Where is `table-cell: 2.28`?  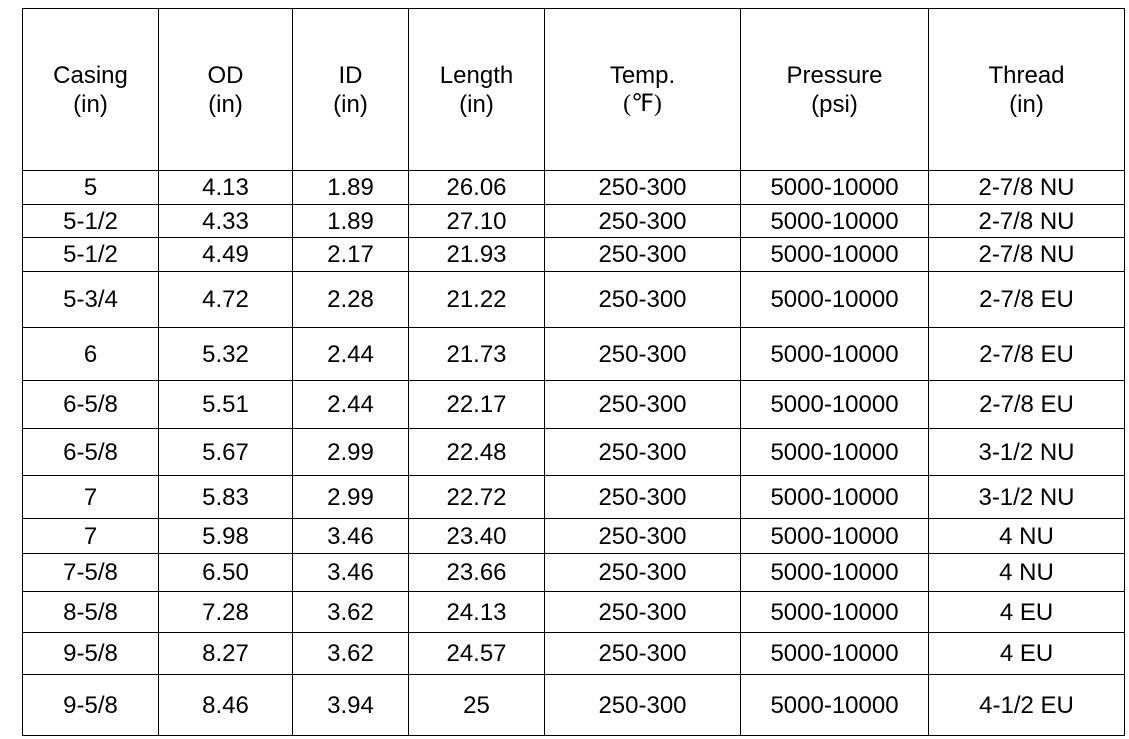
table-cell: 2.28 is located at coordinates (350, 299).